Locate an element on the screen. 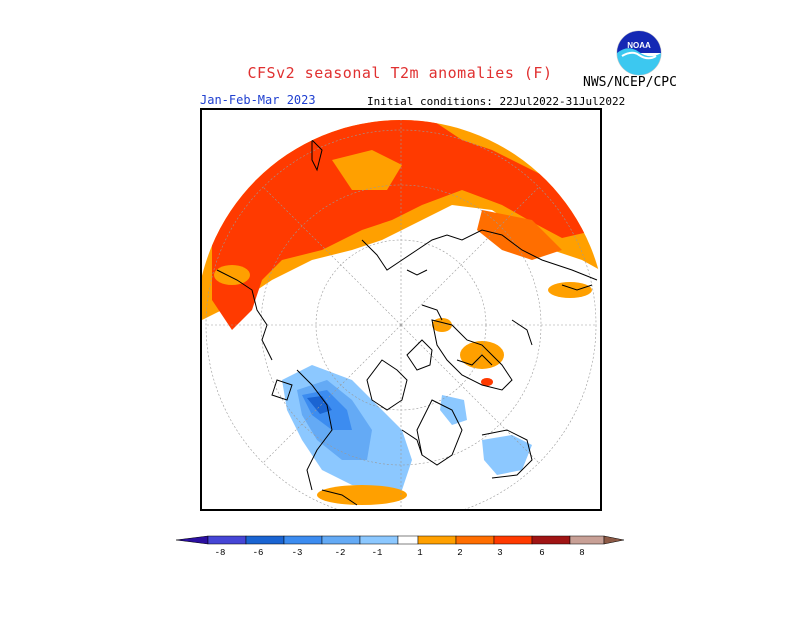  colorbar: -8 -6 -3 -2 -1 1 2 3 6 8 is located at coordinates (400, 546).